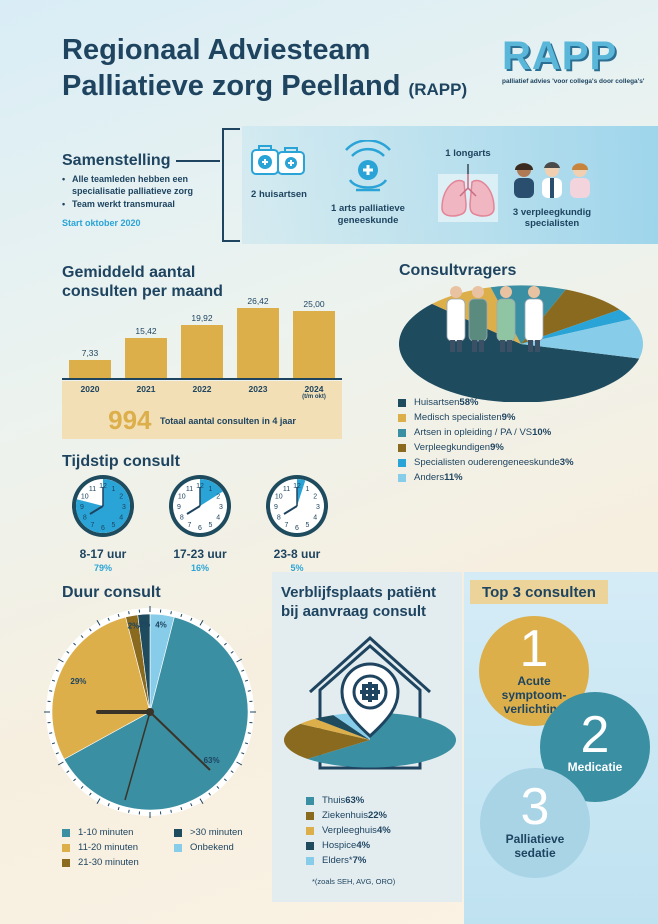  I want to click on clock-number: 11, so click(92, 489).